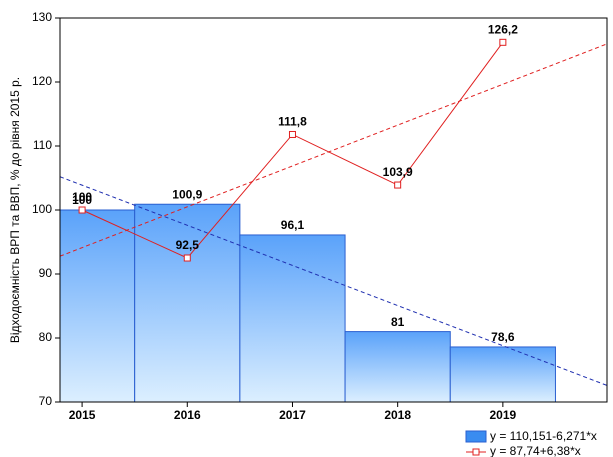 The width and height of the screenshot is (613, 457). I want to click on data-label: 100,9, so click(187, 194).